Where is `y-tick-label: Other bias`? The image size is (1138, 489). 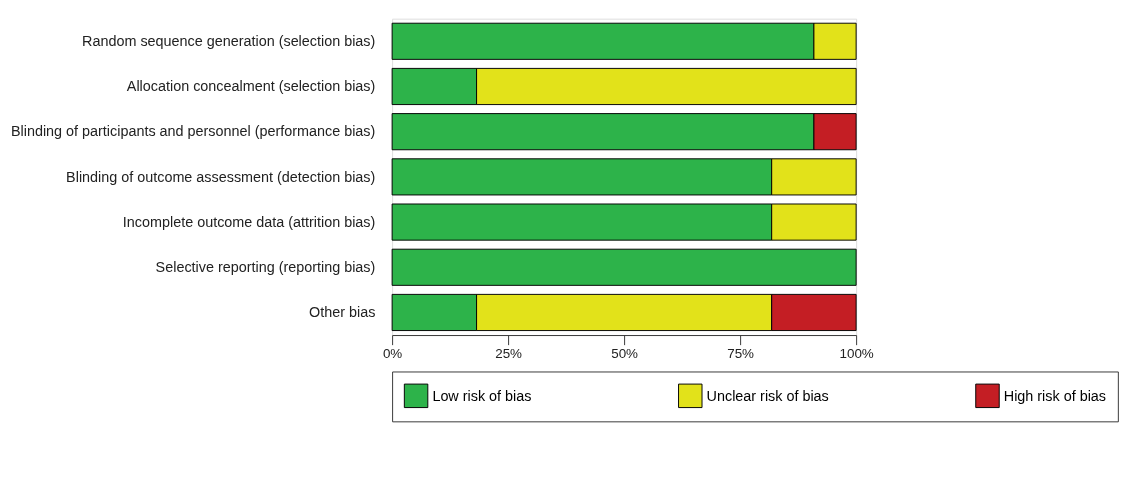 y-tick-label: Other bias is located at coordinates (342, 312).